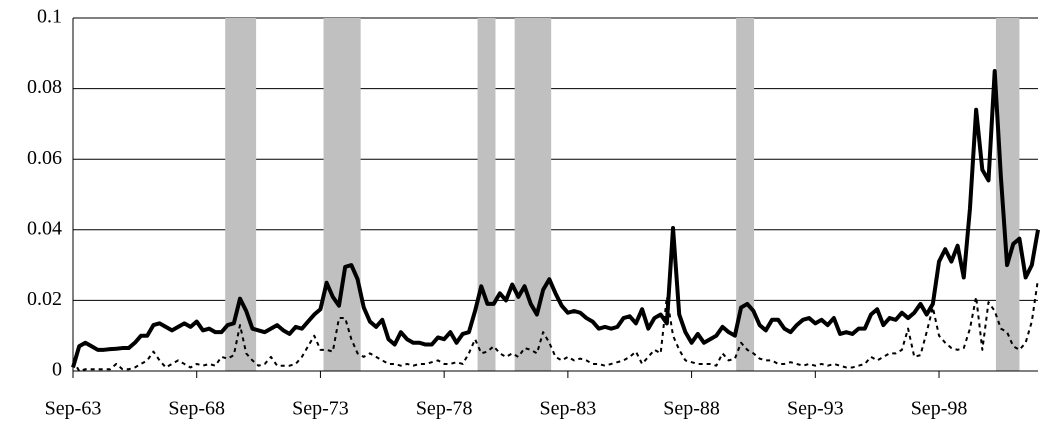  Describe the element at coordinates (73, 409) in the screenshot. I see `x-tick-label: Sep-63` at that location.